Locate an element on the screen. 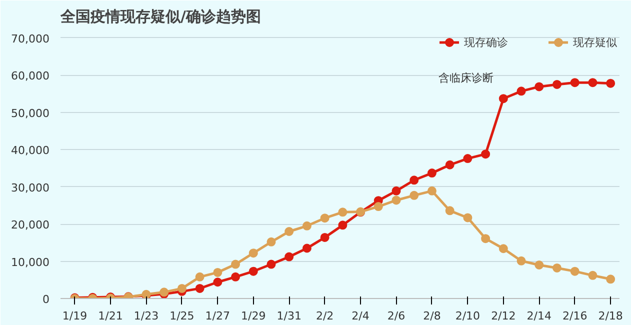 This screenshot has width=631, height=325. x-tick-label: 2/10 is located at coordinates (467, 316).